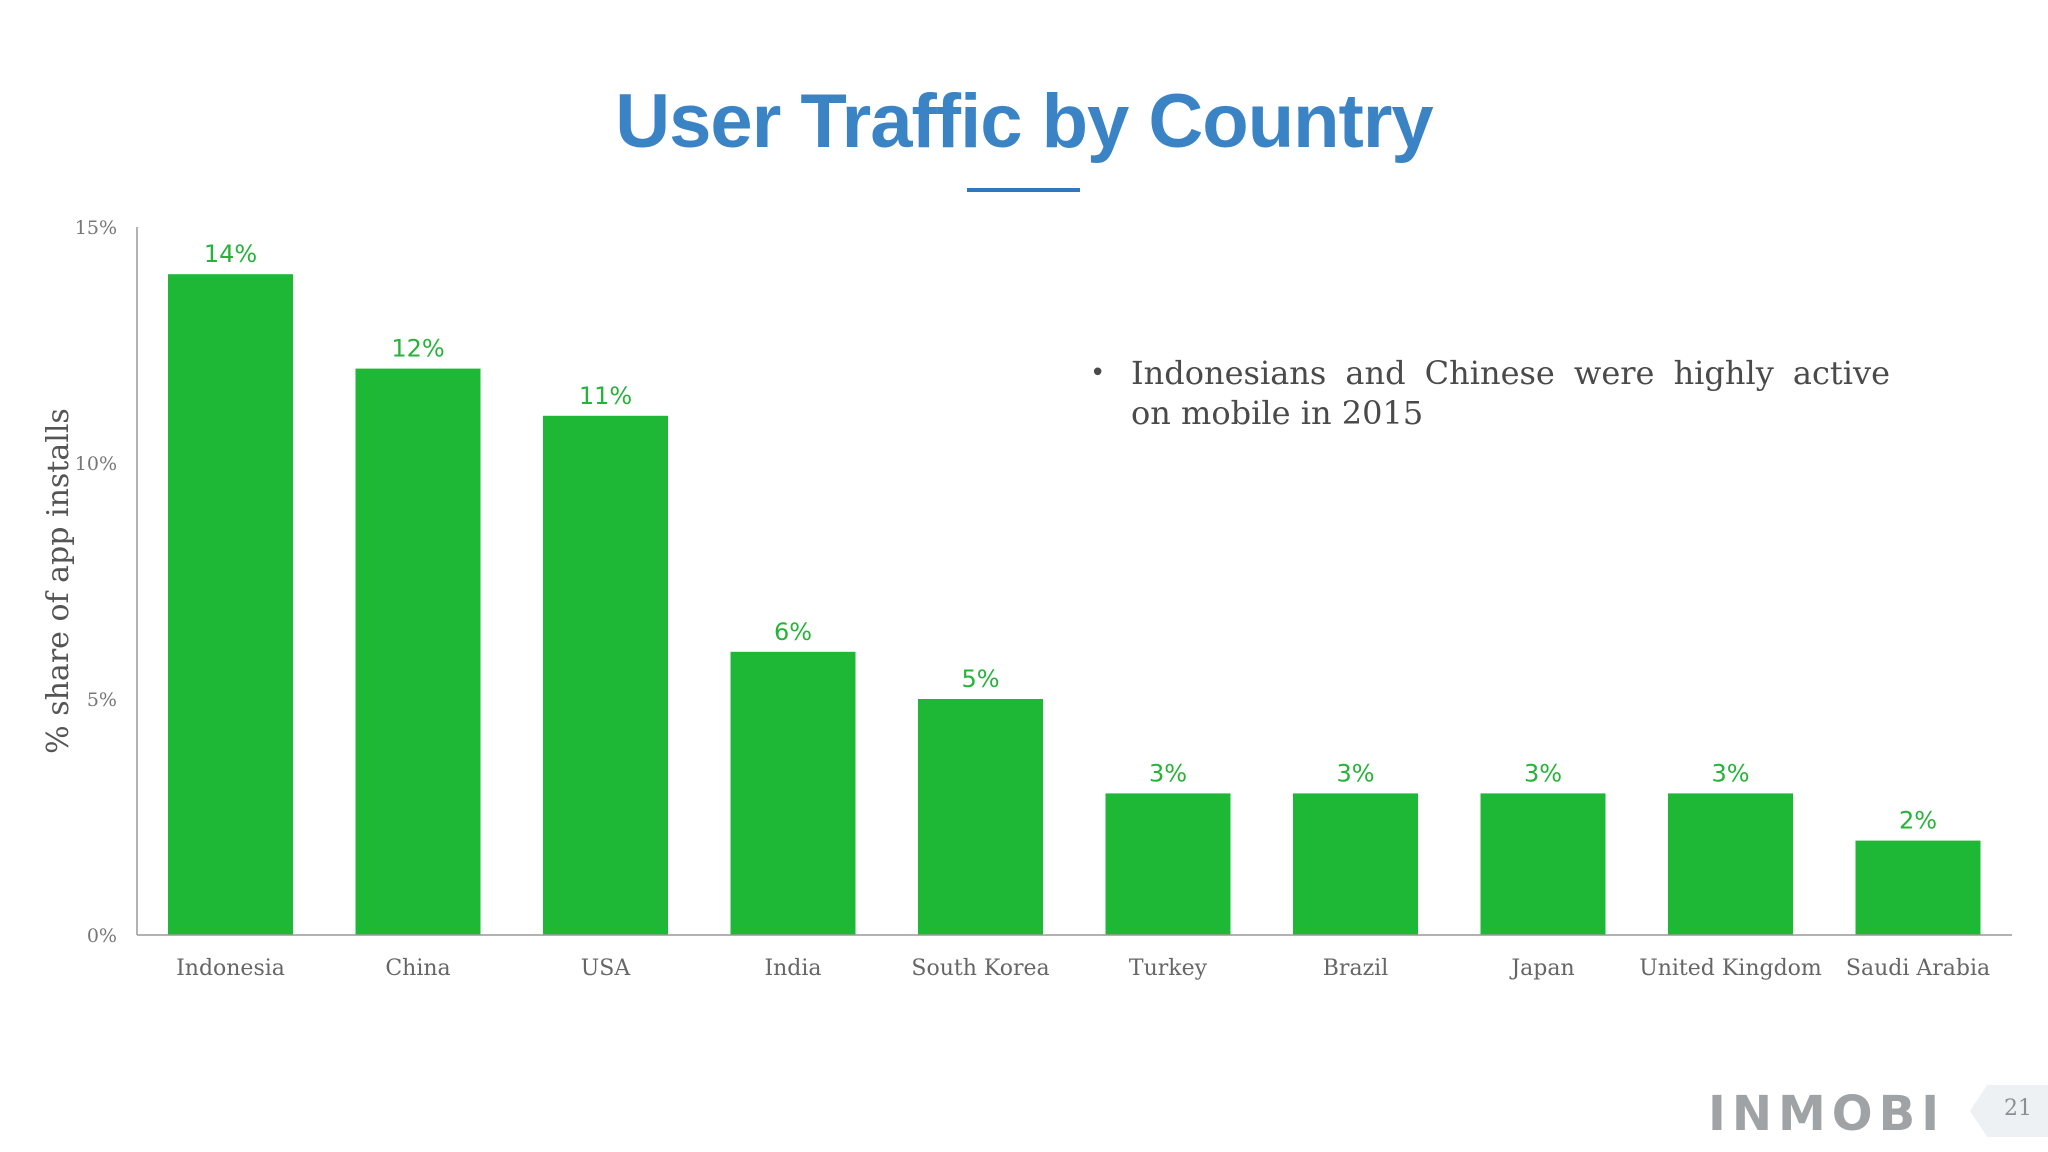 Image resolution: width=2048 pixels, height=1152 pixels. I want to click on y-tick-label: 5%, so click(102, 700).